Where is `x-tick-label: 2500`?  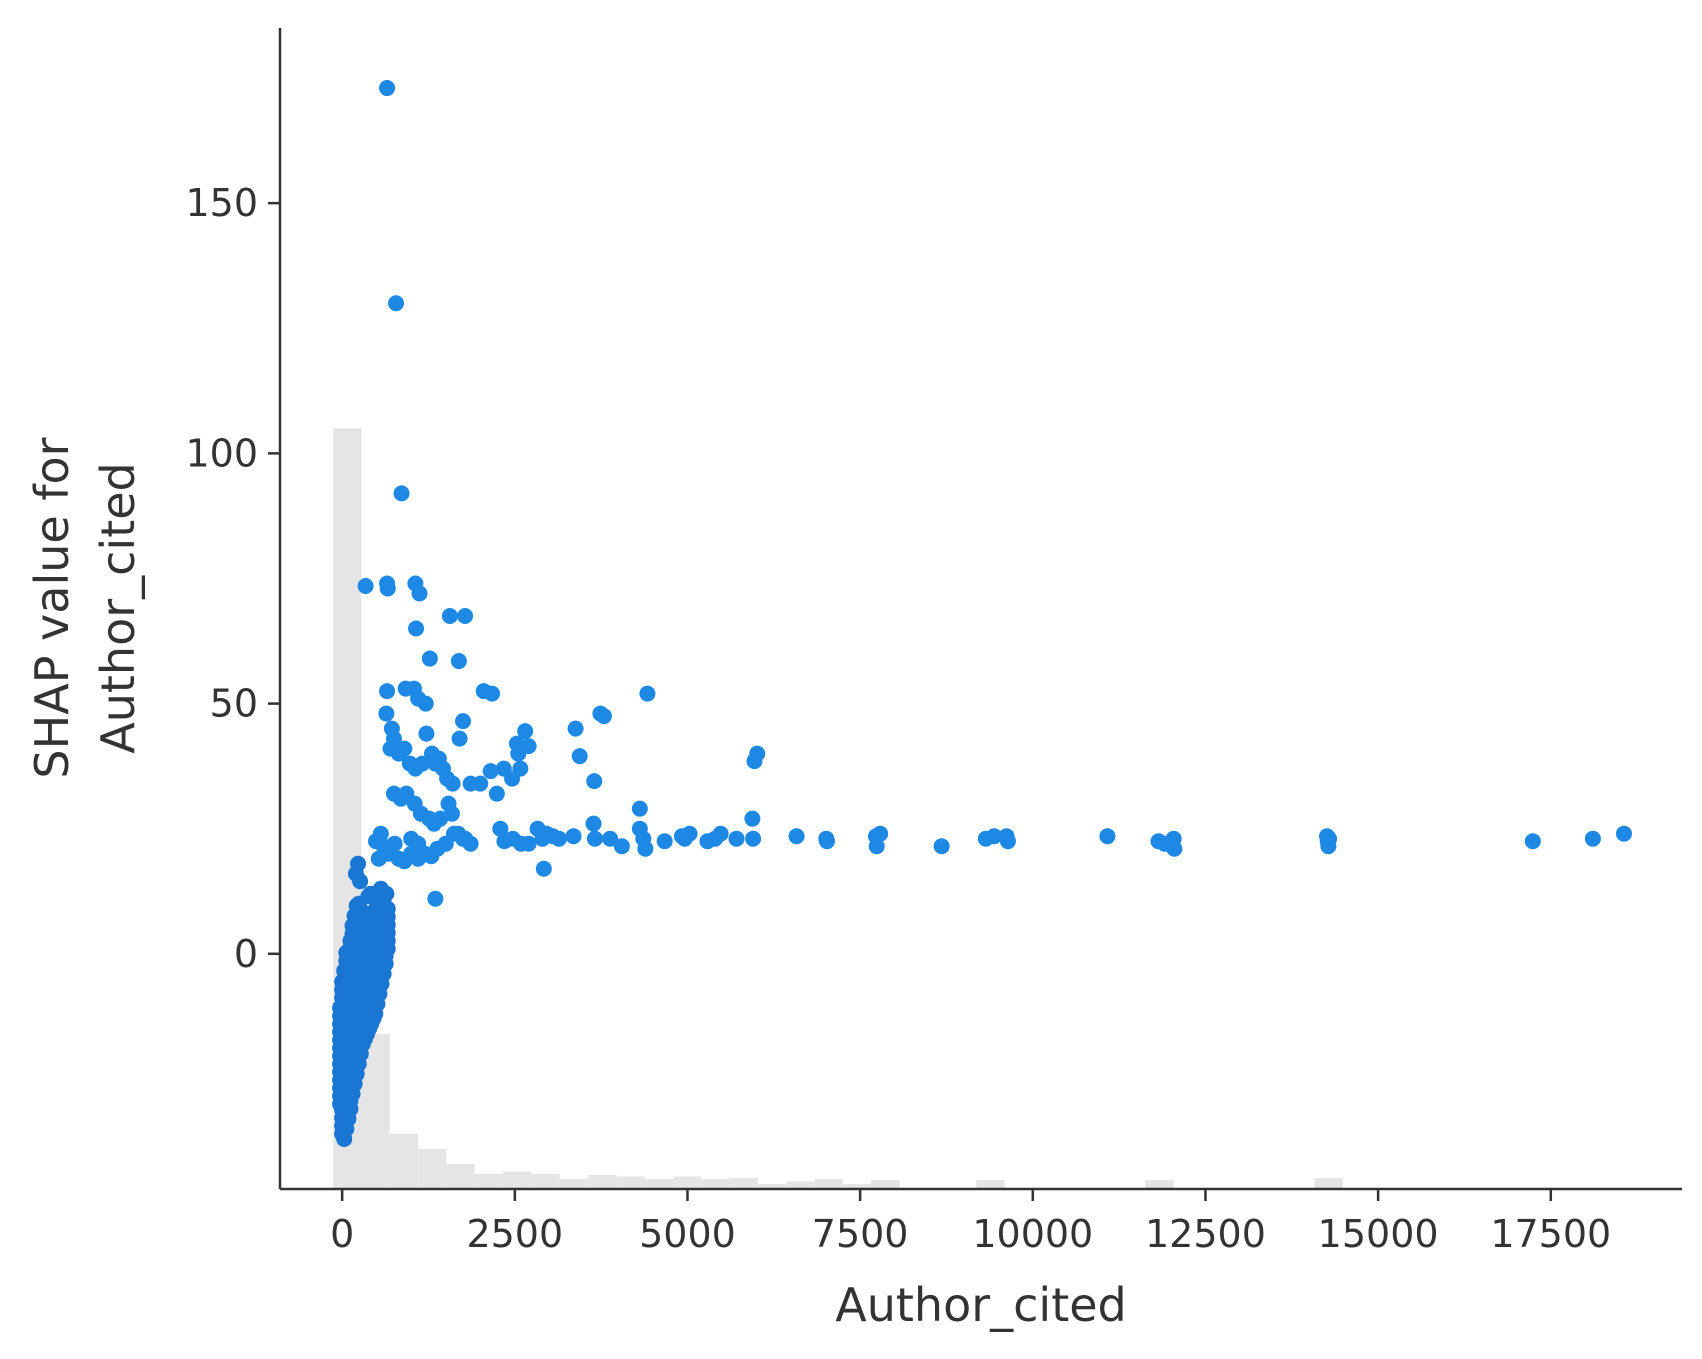
x-tick-label: 2500 is located at coordinates (514, 1234).